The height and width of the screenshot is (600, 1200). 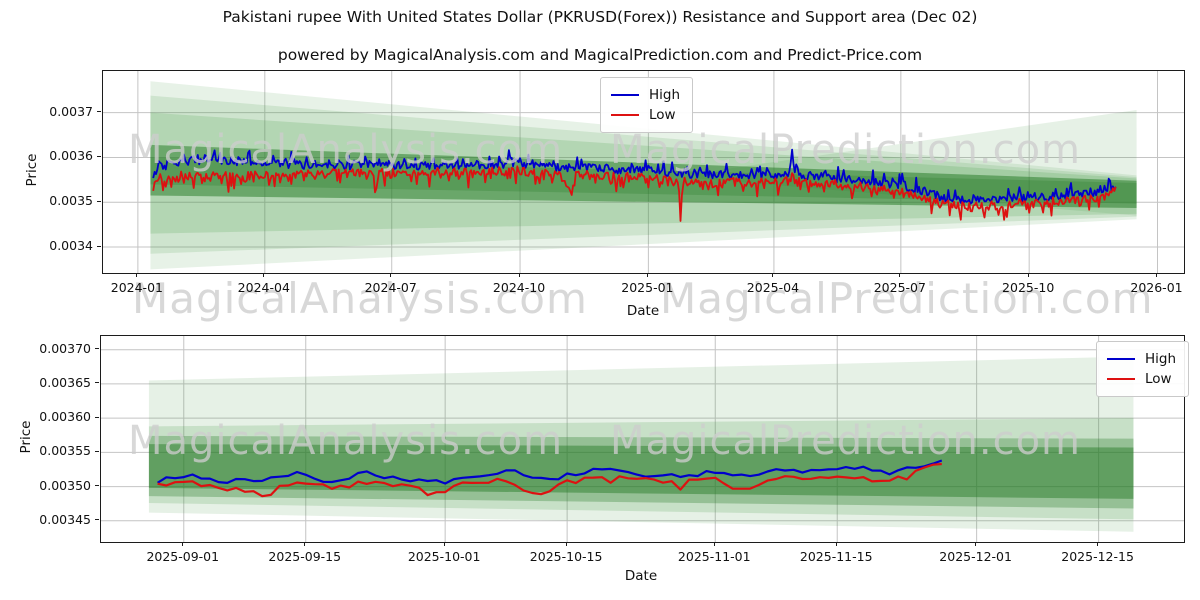 What do you see at coordinates (71, 201) in the screenshot?
I see `y-tick-label: 0.0035` at bounding box center [71, 201].